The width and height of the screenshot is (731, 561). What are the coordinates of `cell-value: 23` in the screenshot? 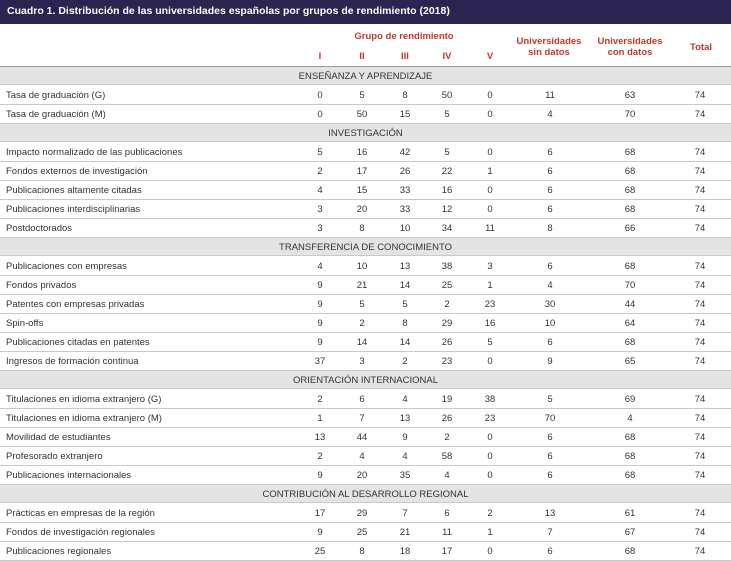 It's located at (490, 418).